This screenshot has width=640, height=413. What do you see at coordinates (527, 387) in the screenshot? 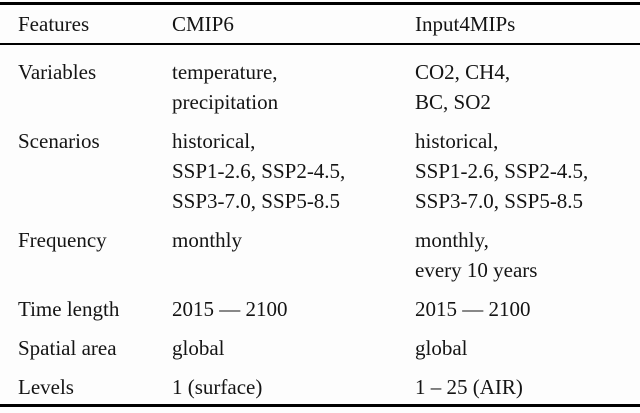
I see `cell-levels-input4mips: 1 – 25 (AIR)` at bounding box center [527, 387].